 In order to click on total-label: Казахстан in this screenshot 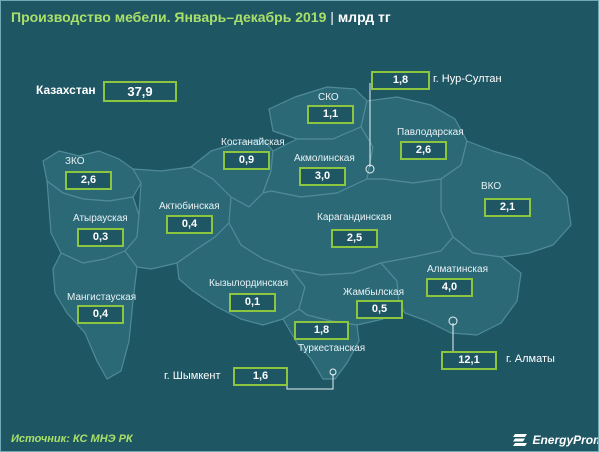, I will do `click(66, 90)`.